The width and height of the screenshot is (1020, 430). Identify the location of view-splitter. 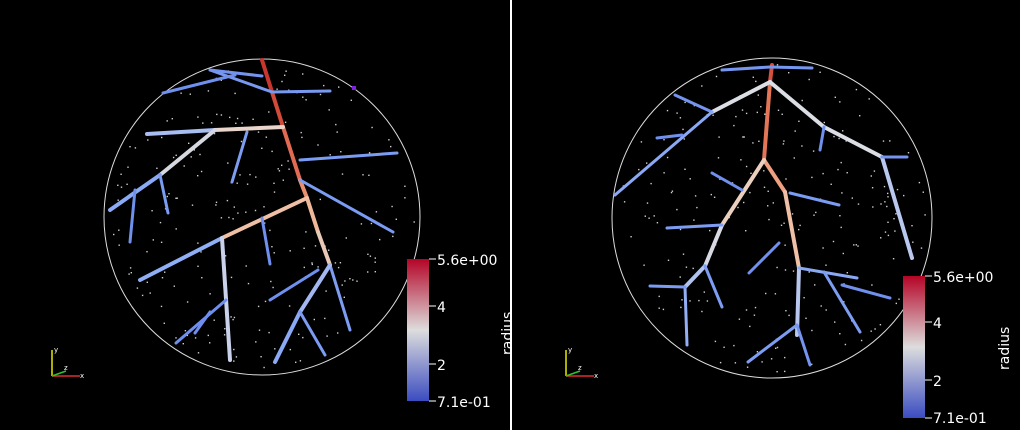
(511, 215).